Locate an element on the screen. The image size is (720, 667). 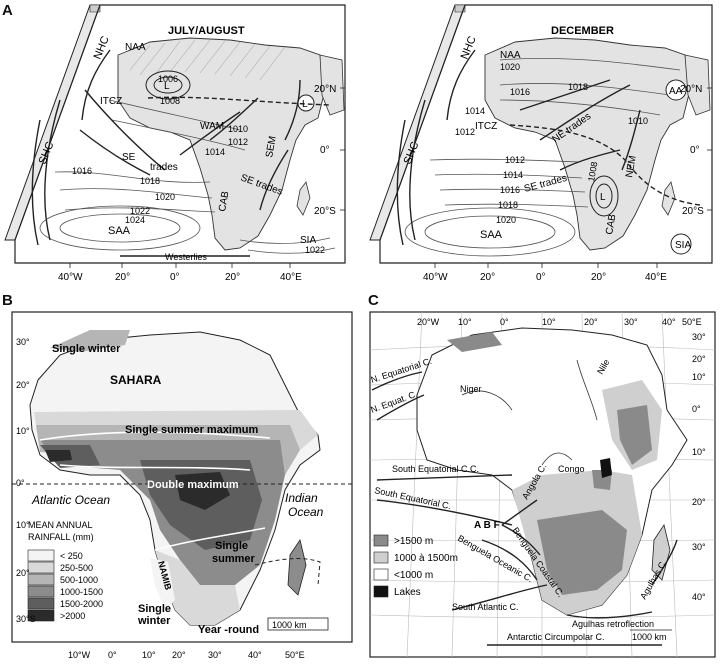
naa-label: NAA is located at coordinates (135, 47).